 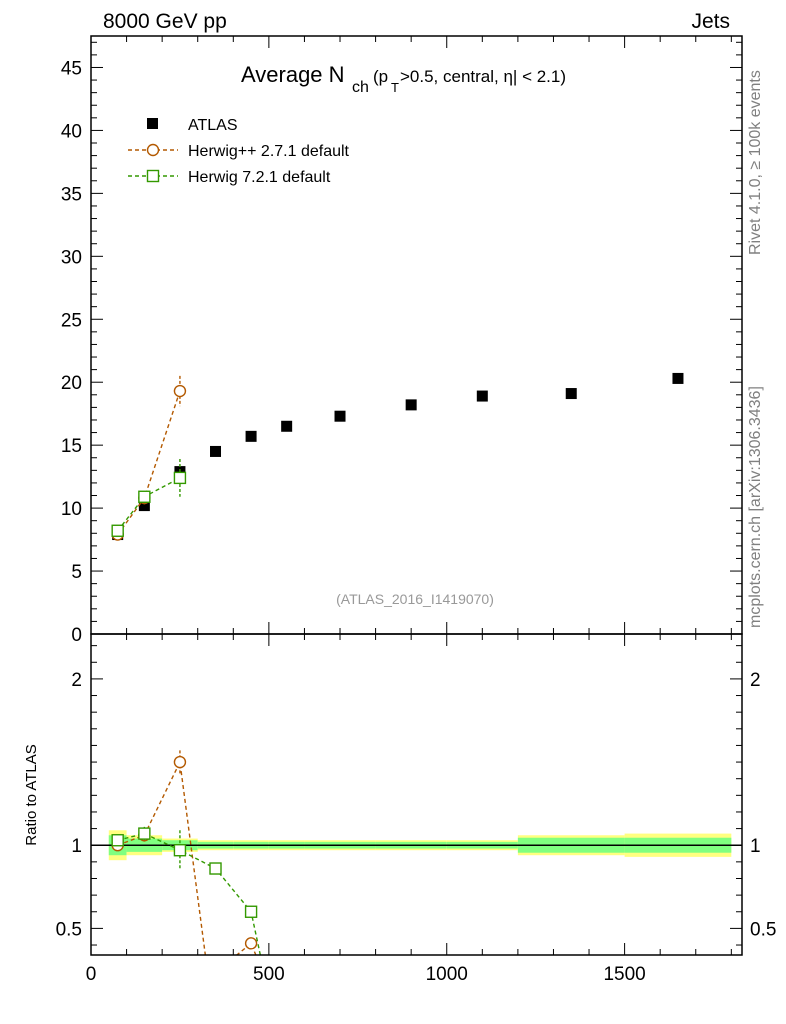 I want to click on legend-label-herwigpp: Herwig++ 2.7.1 default, so click(x=269, y=151).